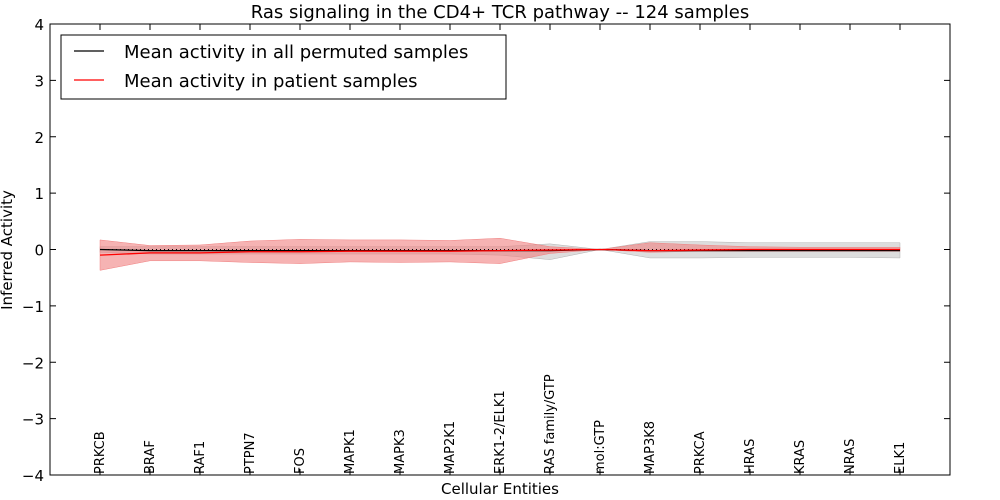  Describe the element at coordinates (300, 461) in the screenshot. I see `x-tick-label: FOS` at that location.